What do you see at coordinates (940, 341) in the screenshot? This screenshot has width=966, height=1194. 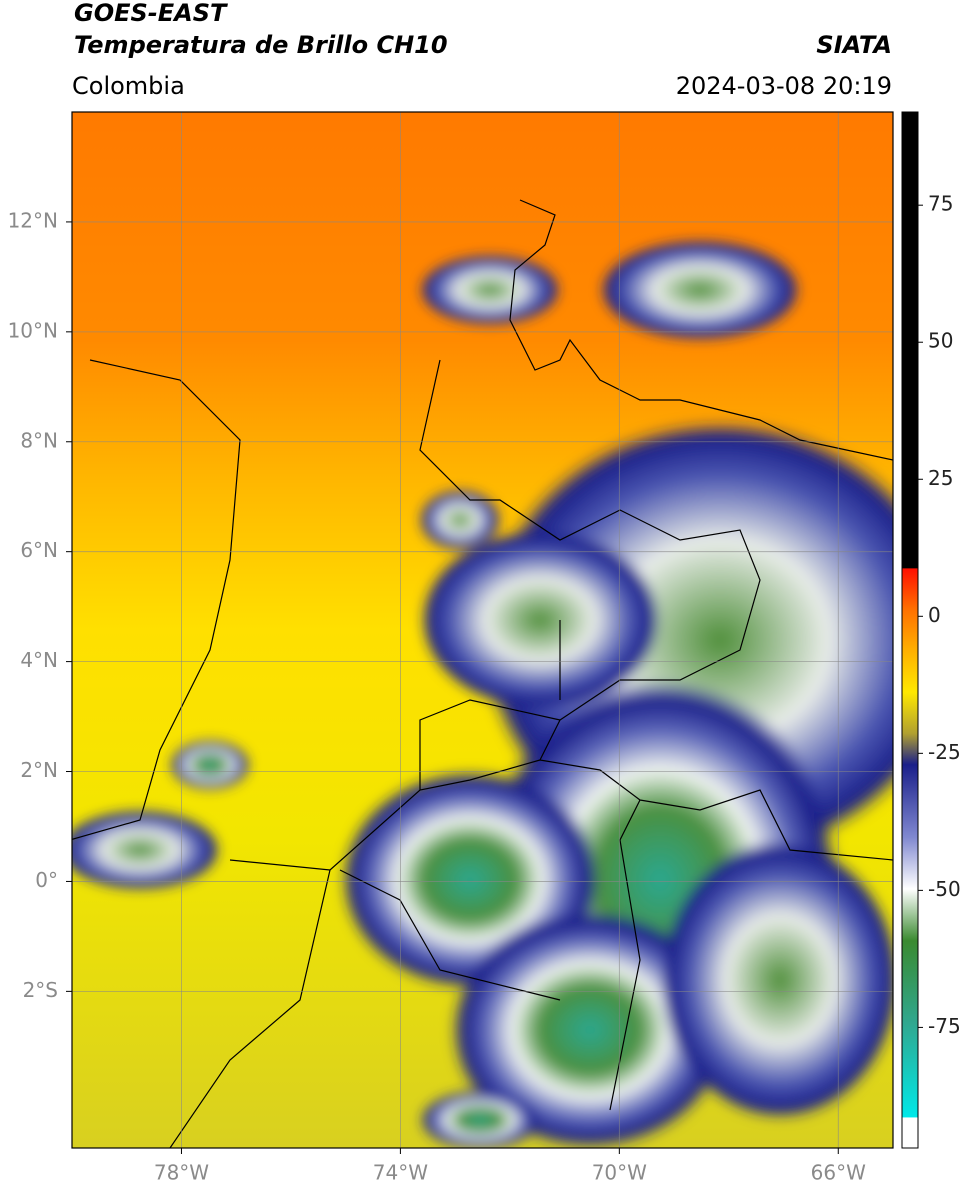 I see `colorbar-tick-label: 50` at bounding box center [940, 341].